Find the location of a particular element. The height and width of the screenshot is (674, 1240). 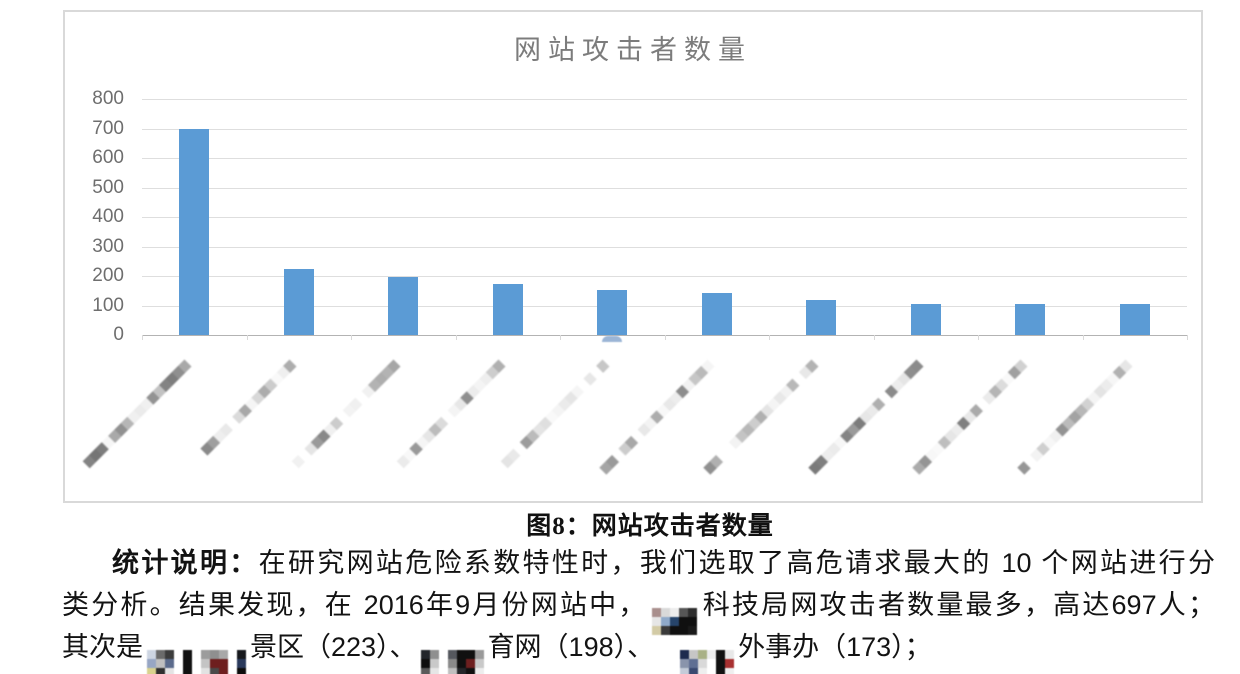

body-text: 类分析。结果发现，在 2016年9月份网站中， is located at coordinates (355, 605).